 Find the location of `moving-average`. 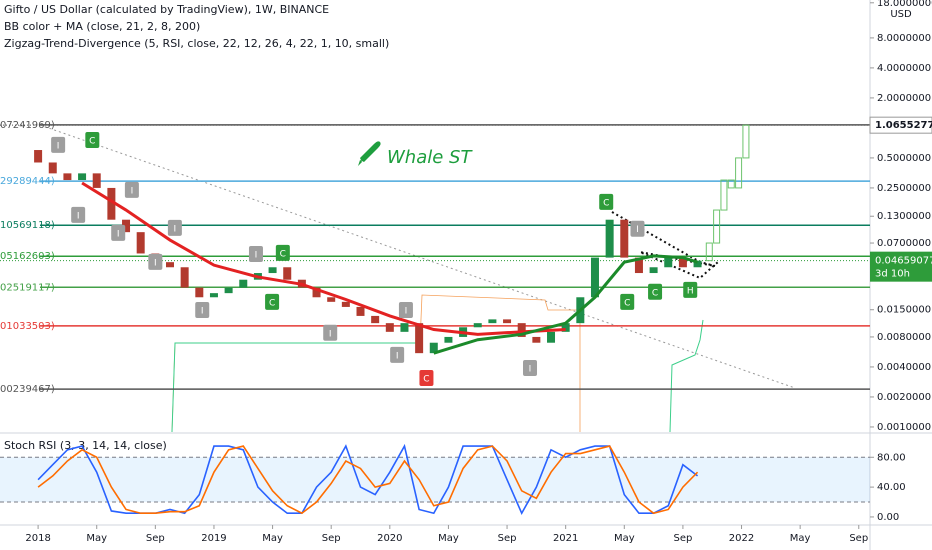

moving-average is located at coordinates (323, 258).